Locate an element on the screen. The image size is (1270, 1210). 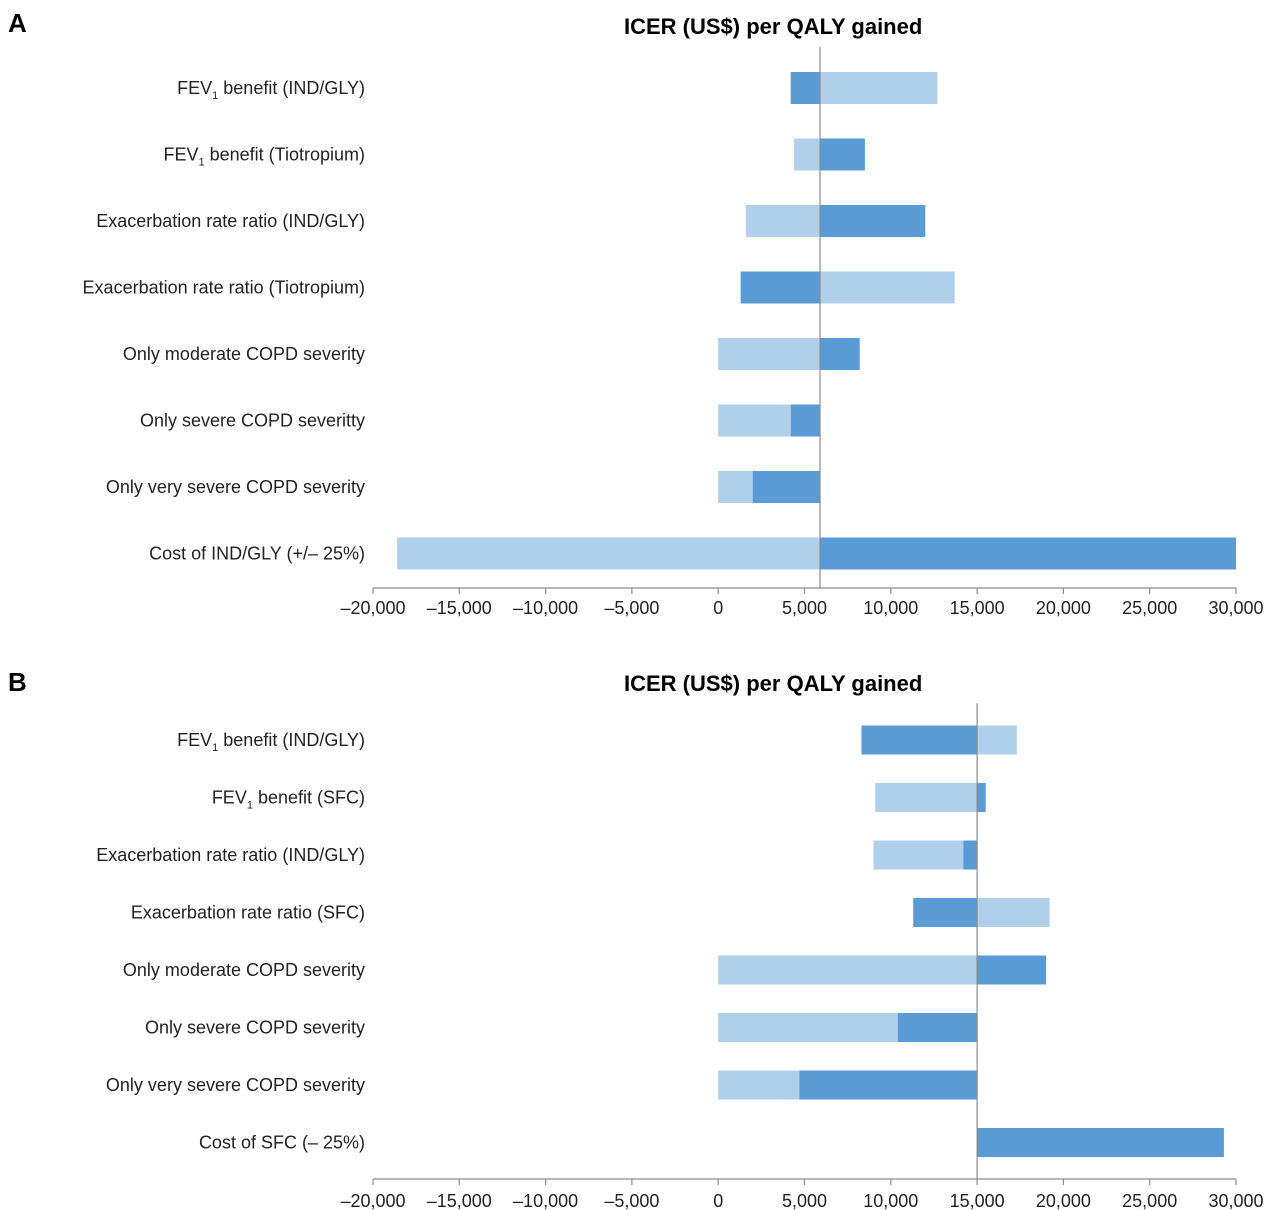
chart-a-x-tick-label-1: –15,000 is located at coordinates (459, 608).